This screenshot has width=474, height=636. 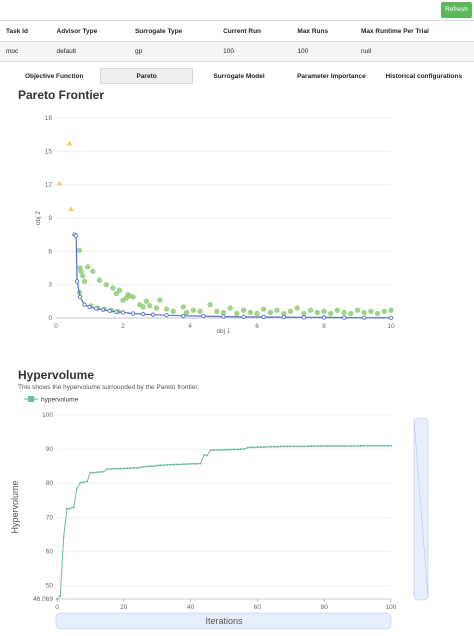 What do you see at coordinates (331, 76) in the screenshot?
I see `tab-parameter-importance: Parameter Importance` at bounding box center [331, 76].